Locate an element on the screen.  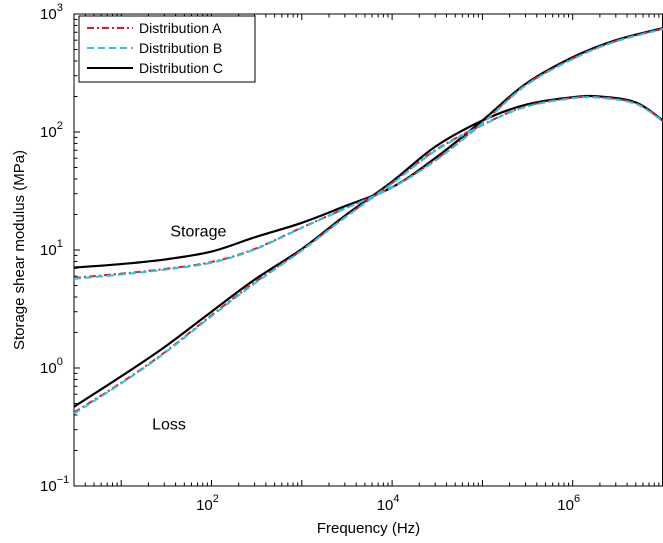
annotation-label: Loss is located at coordinates (169, 425).